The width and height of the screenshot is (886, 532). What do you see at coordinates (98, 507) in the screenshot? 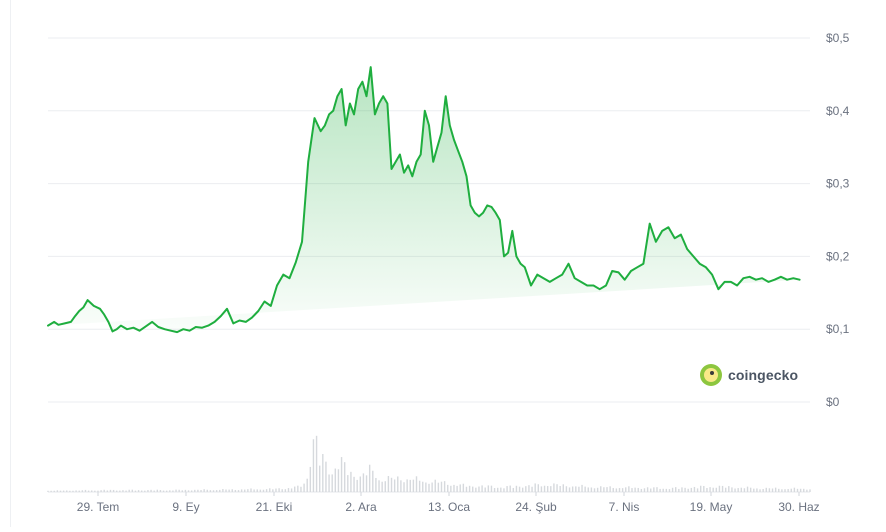
I see `x-tick-label: 29. Tem` at bounding box center [98, 507].